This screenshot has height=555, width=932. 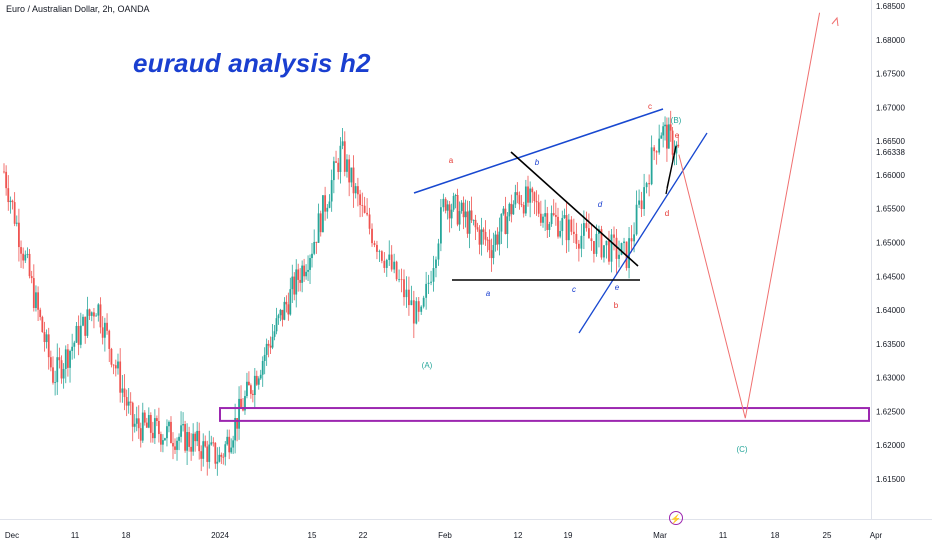 I want to click on price-tick-label: 1.63500, so click(x=890, y=344).